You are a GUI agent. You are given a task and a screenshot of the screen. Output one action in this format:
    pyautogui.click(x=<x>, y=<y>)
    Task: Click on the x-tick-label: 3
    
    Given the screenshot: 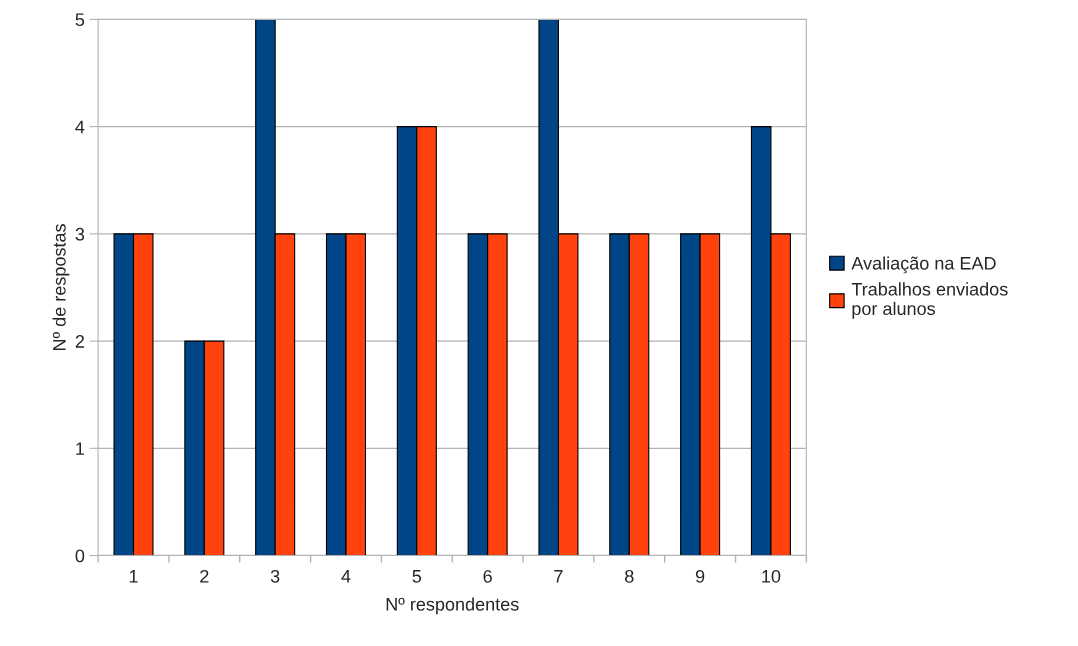 What is the action you would take?
    pyautogui.click(x=275, y=576)
    